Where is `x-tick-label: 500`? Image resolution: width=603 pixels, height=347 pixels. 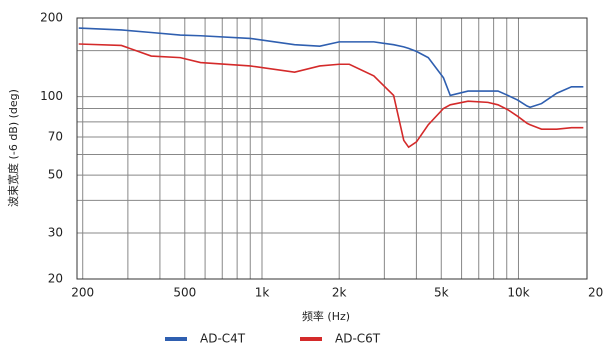 x-tick-label: 500 is located at coordinates (184, 293).